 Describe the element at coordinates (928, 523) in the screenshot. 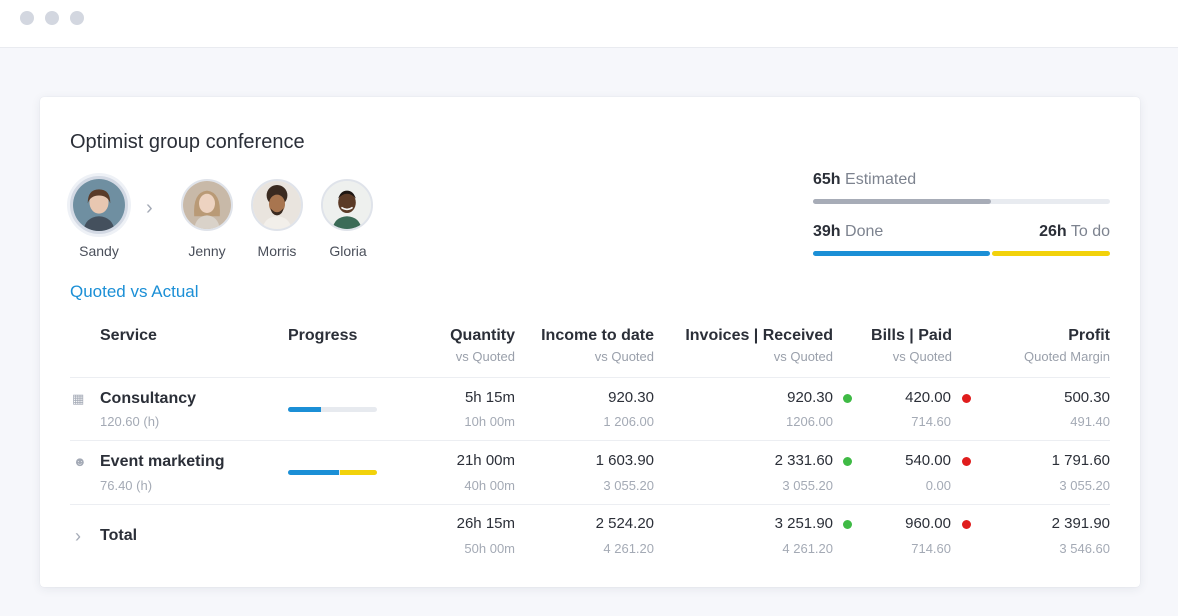

I see `total-bills: 960.00` at that location.